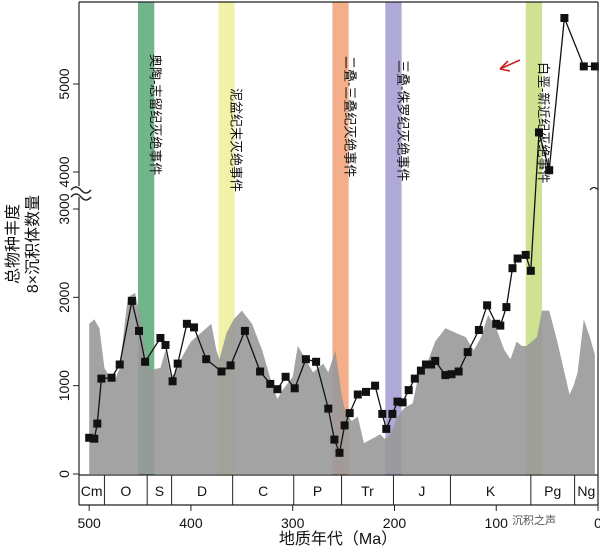 Image resolution: width=600 pixels, height=547 pixels. What do you see at coordinates (395, 523) in the screenshot?
I see `x-tick-label: 200` at bounding box center [395, 523].